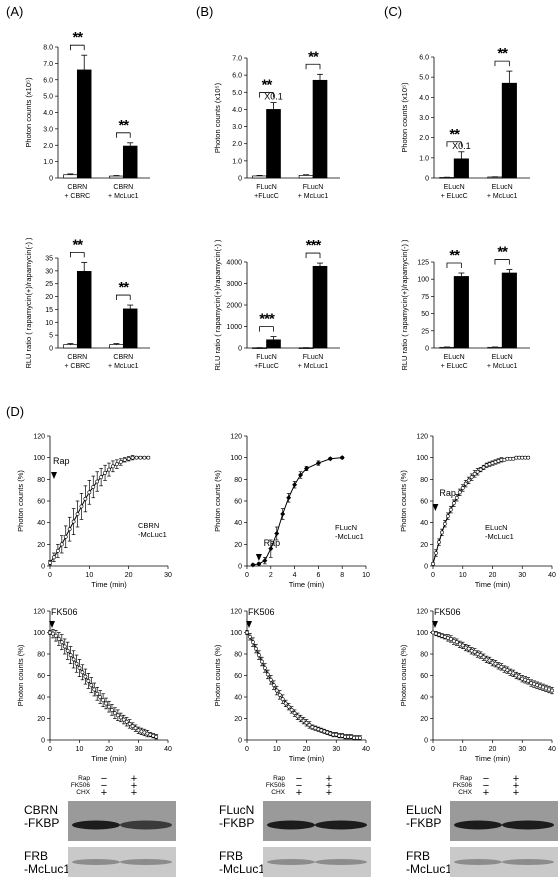 This screenshot has width=558, height=882. Describe the element at coordinates (28, 303) in the screenshot. I see `y-axis-label: RLU ratio ( rapamycin(+)/rapamycin(-) )` at that location.